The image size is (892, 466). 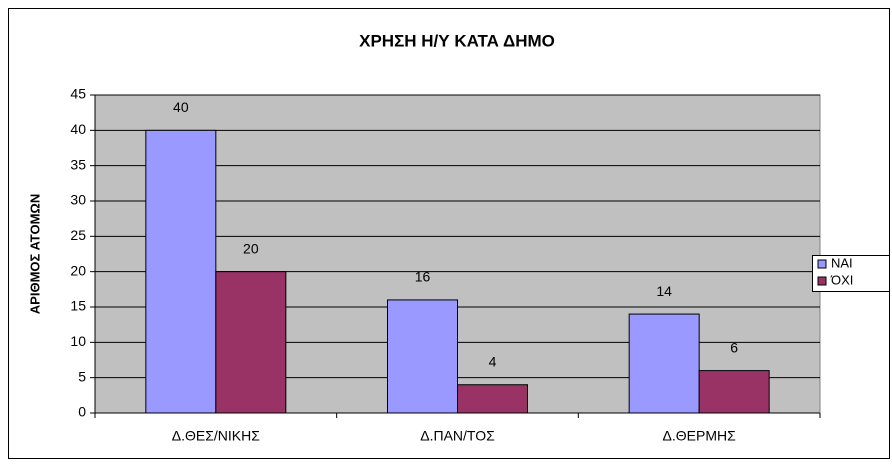 I want to click on x-tick-label: Δ.ΠΑΝ/ΤΟΣ, so click(x=457, y=436).